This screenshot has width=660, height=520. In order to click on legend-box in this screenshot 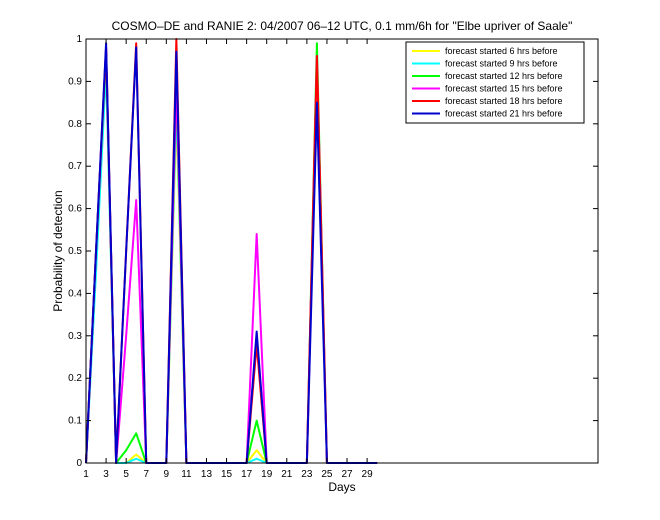, I will do `click(495, 82)`.